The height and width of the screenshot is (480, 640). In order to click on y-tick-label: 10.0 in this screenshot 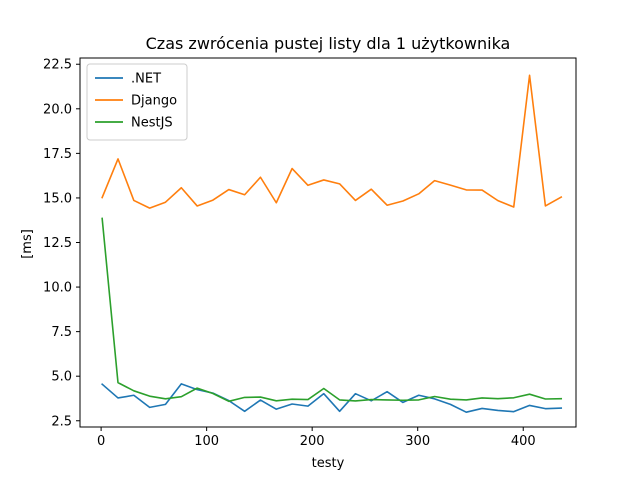, I will do `click(57, 288)`.